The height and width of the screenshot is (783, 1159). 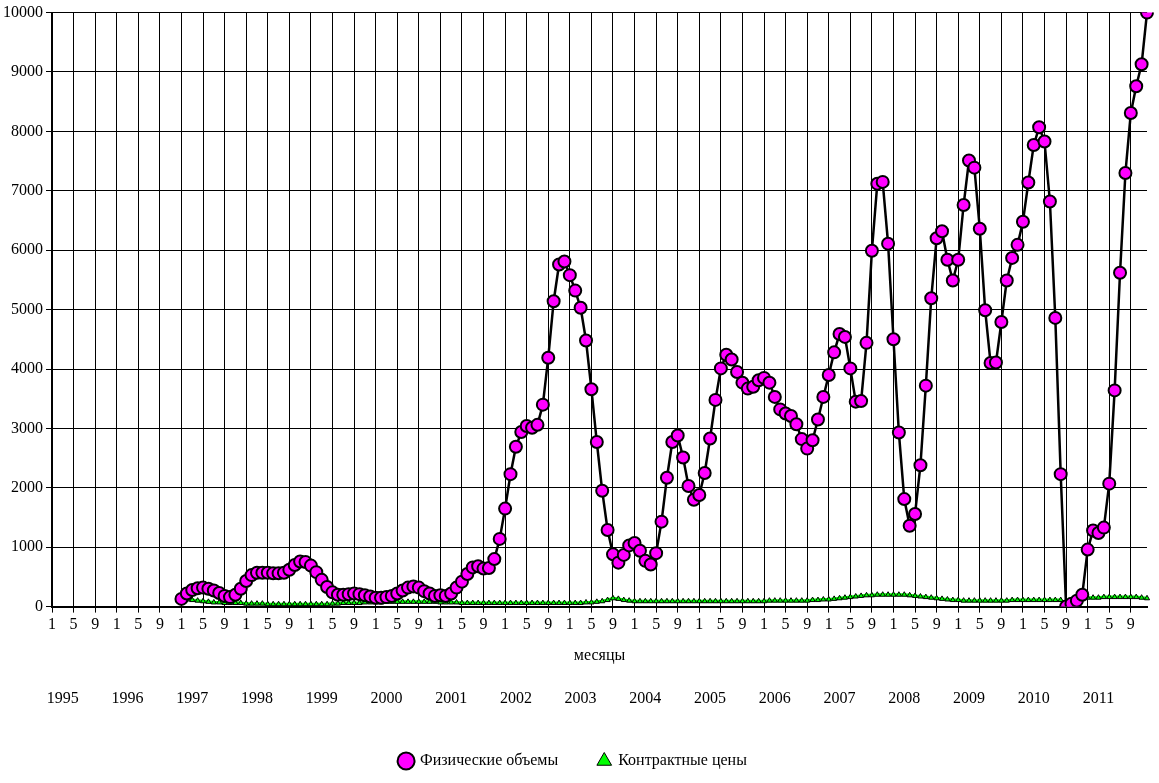 I want to click on text: 2008, so click(x=904, y=698).